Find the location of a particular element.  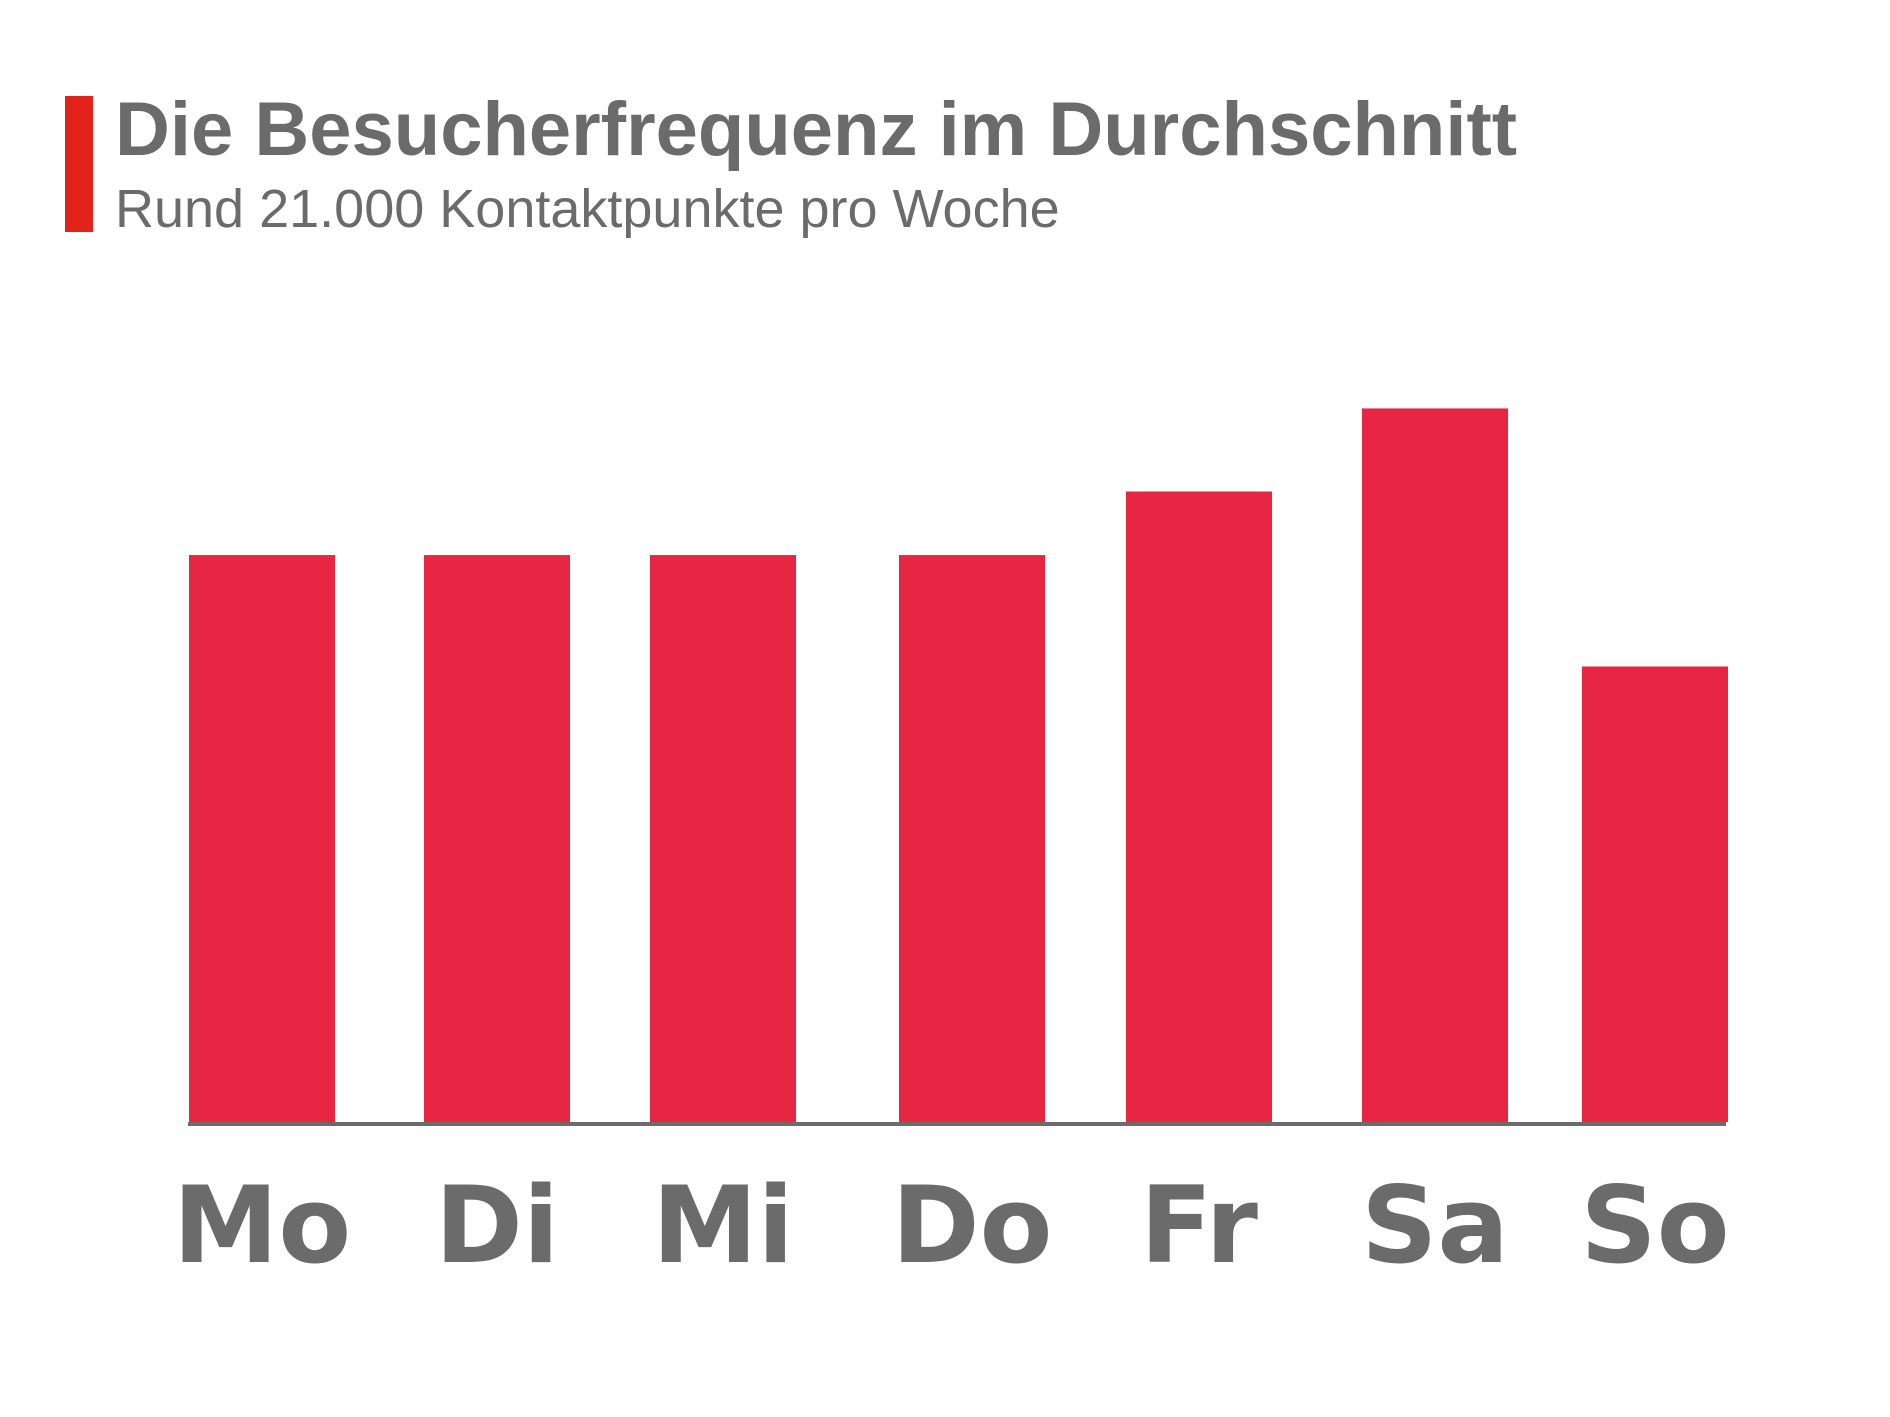

bar-fr is located at coordinates (1199, 806).